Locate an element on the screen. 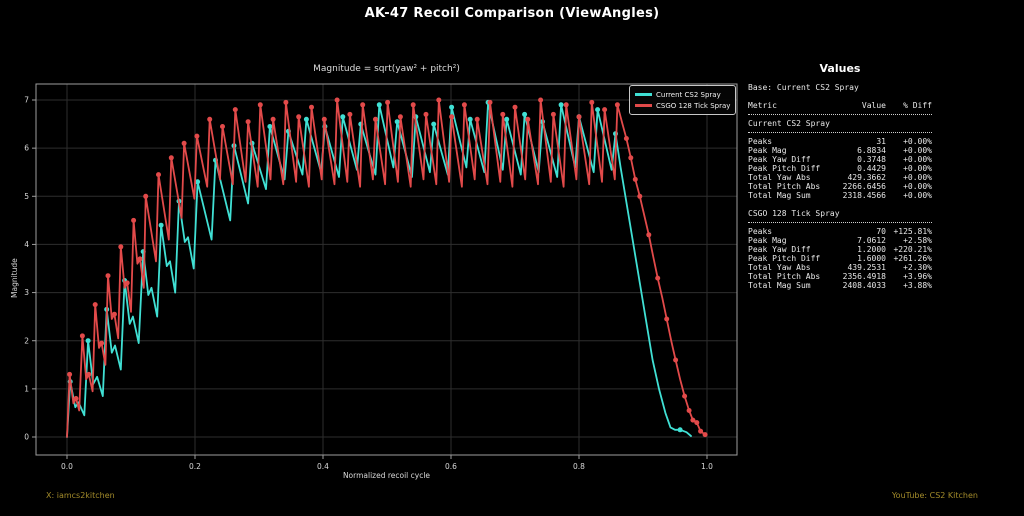 The width and height of the screenshot is (1024, 516). x-tick-label: 0.6 is located at coordinates (451, 466).